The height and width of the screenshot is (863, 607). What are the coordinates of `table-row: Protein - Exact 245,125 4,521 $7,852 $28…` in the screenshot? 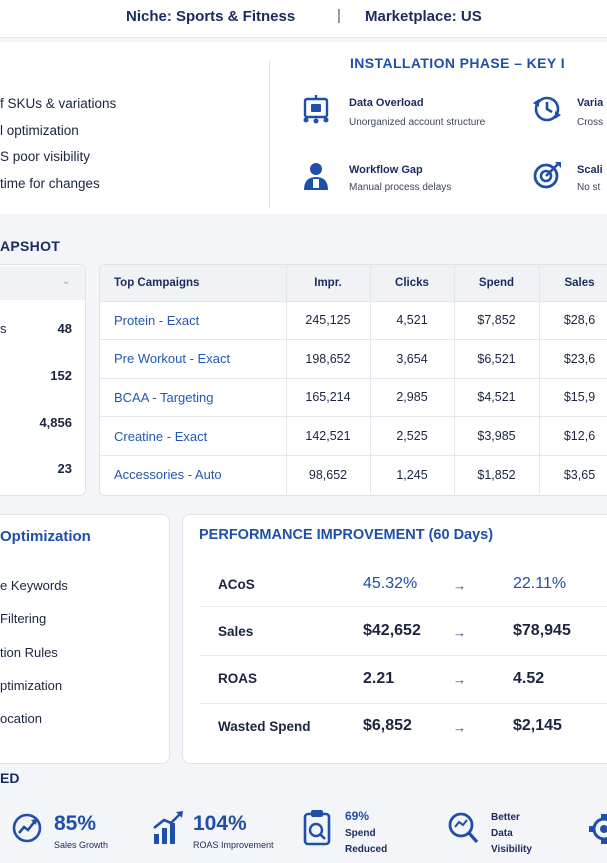 It's located at (353, 321).